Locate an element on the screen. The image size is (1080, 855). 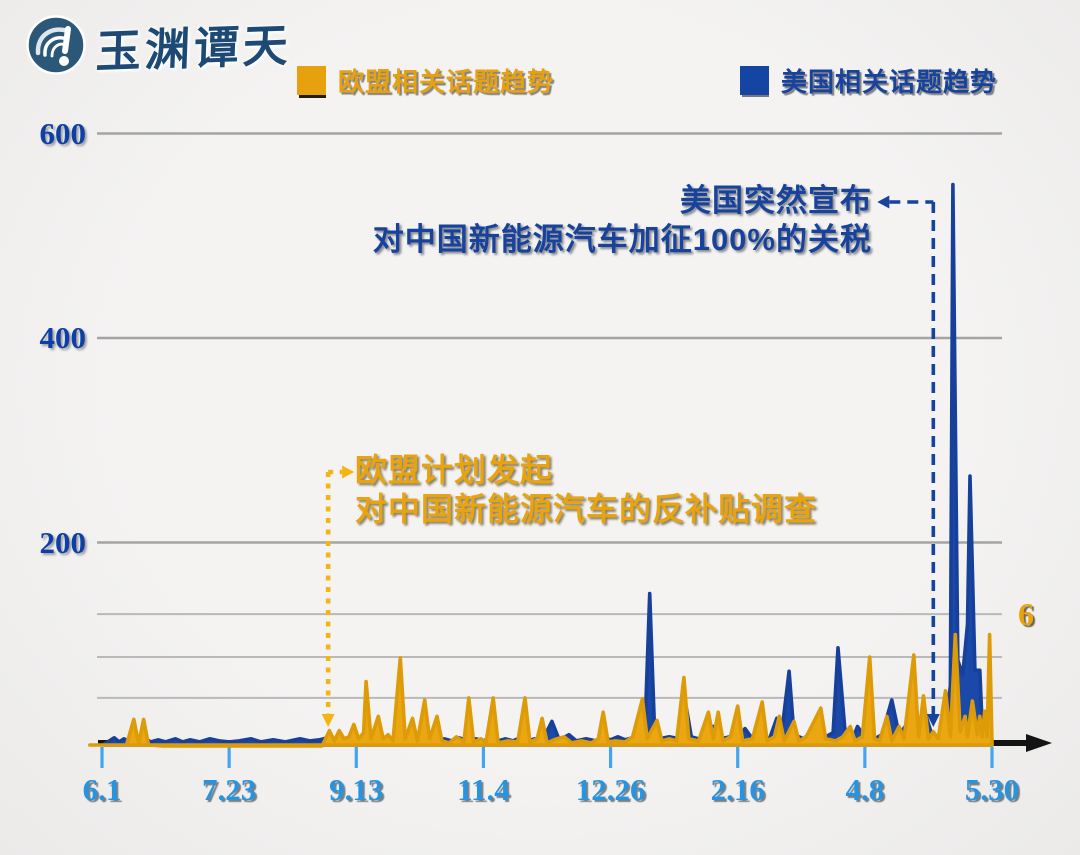
us-legend-swatch is located at coordinates (754, 80).